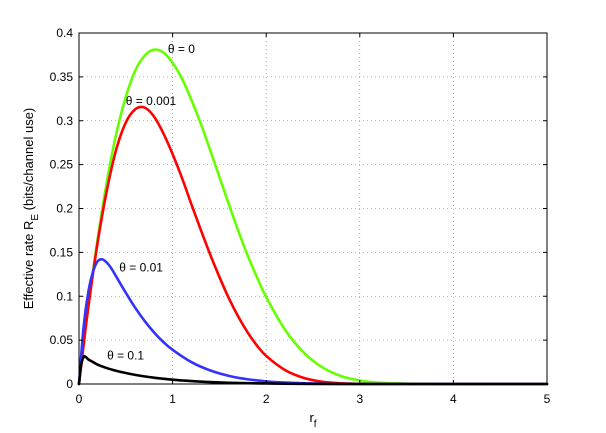 This screenshot has height=433, width=606. What do you see at coordinates (547, 399) in the screenshot?
I see `x-tick-label: 5` at bounding box center [547, 399].